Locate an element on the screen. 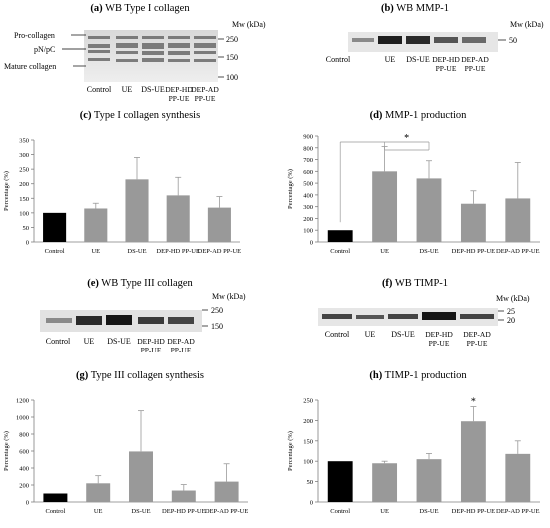 Image resolution: width=550 pixels, height=528 pixels. marker-f-20: 20 is located at coordinates (511, 320).